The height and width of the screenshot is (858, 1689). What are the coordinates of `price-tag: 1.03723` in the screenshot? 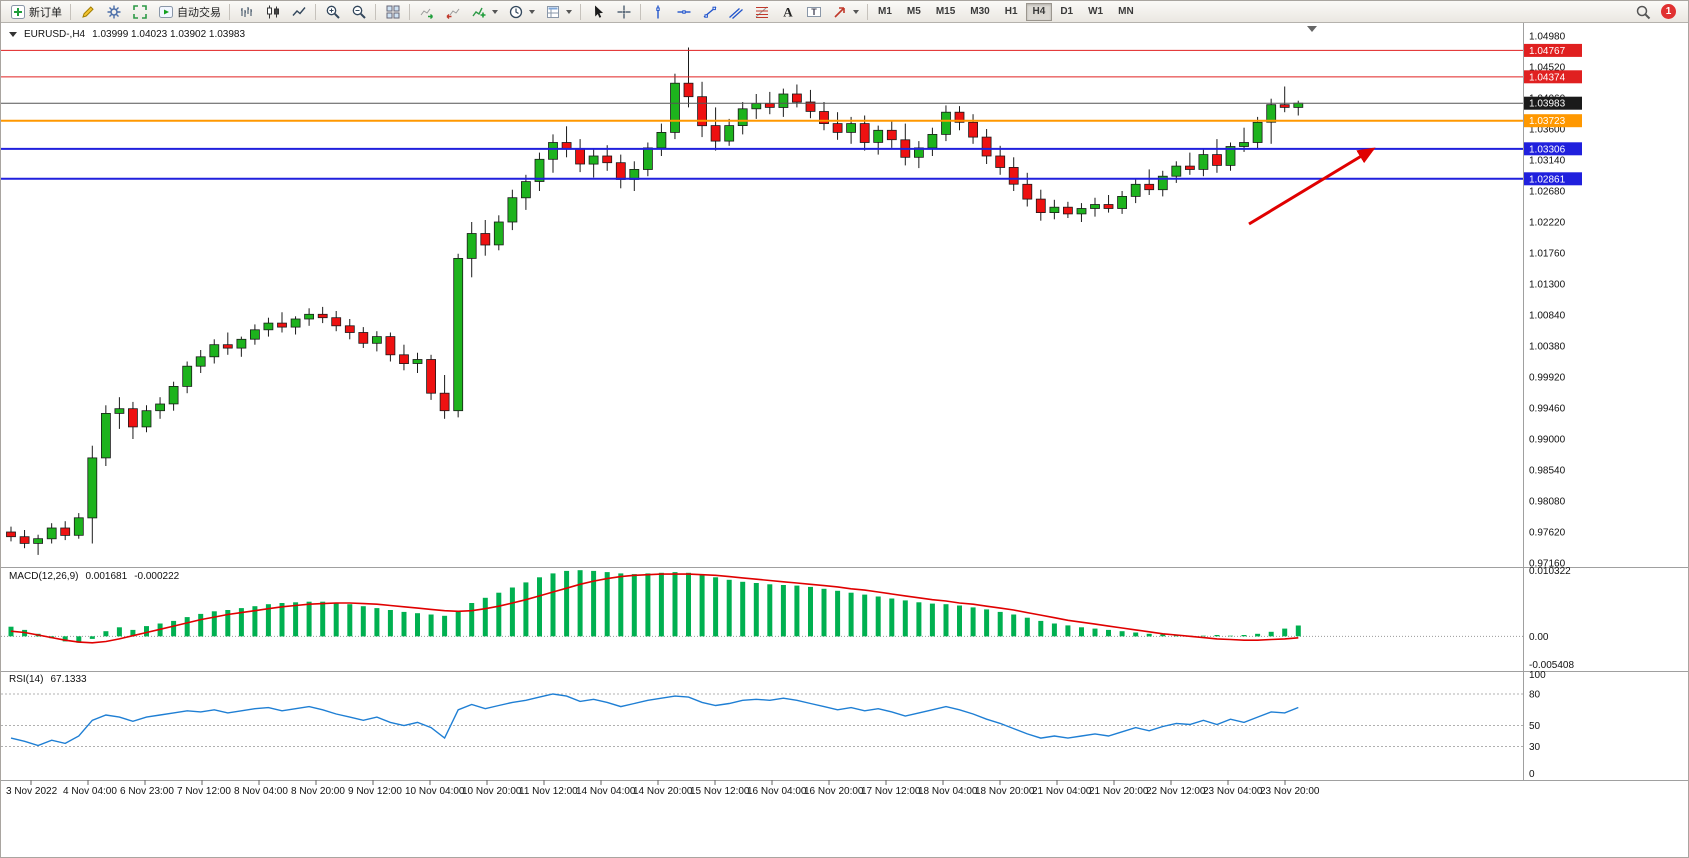 It's located at (1553, 121).